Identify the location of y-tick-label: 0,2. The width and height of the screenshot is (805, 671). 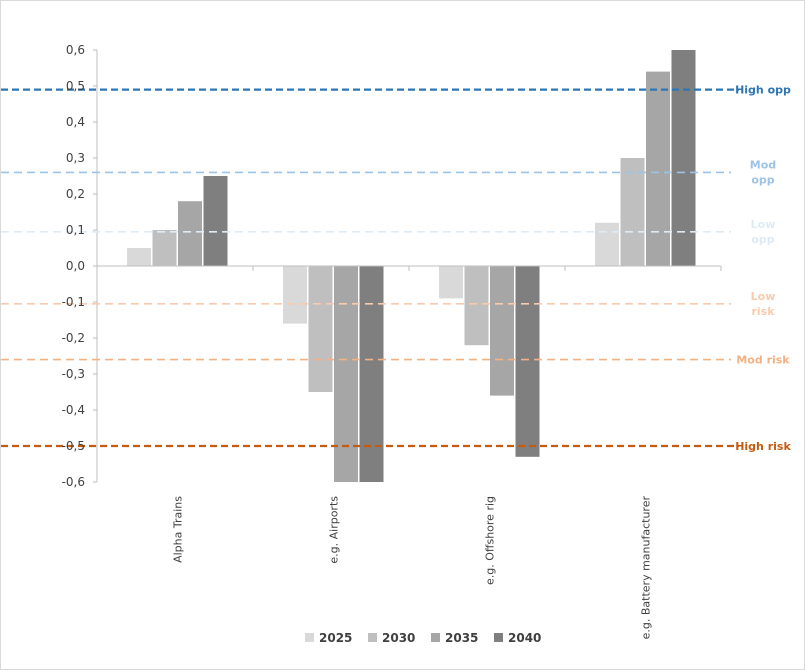
(75, 194).